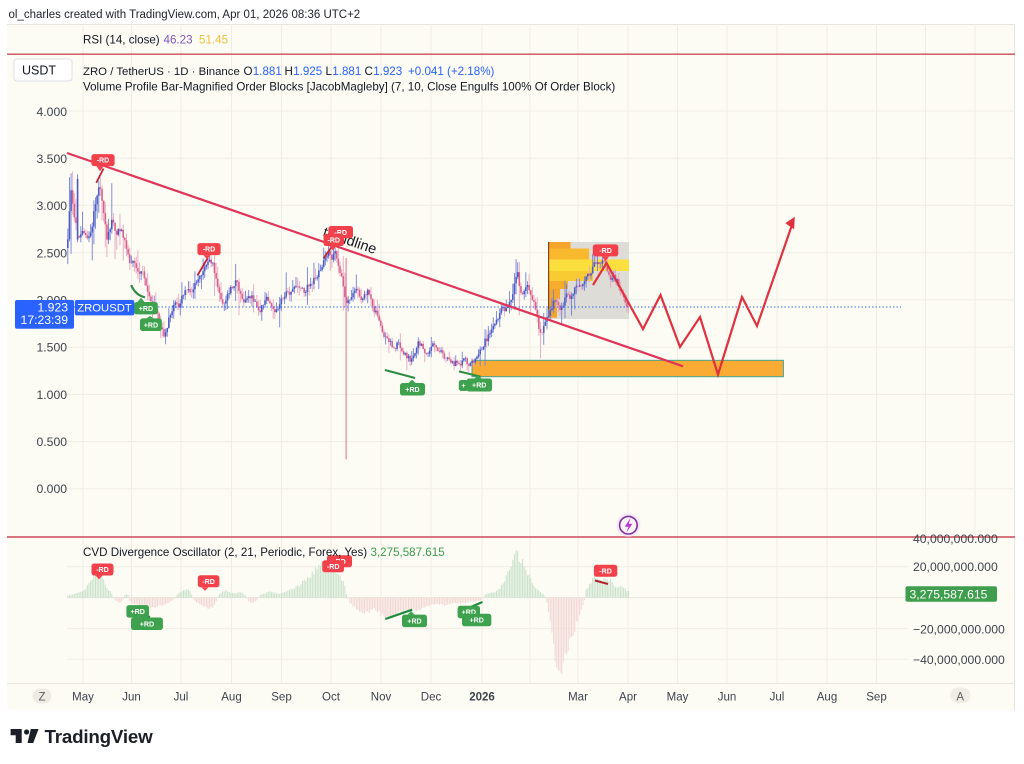 This screenshot has height=764, width=1024. Describe the element at coordinates (121, 39) in the screenshot. I see `svg-text: RSI (14, close)` at that location.